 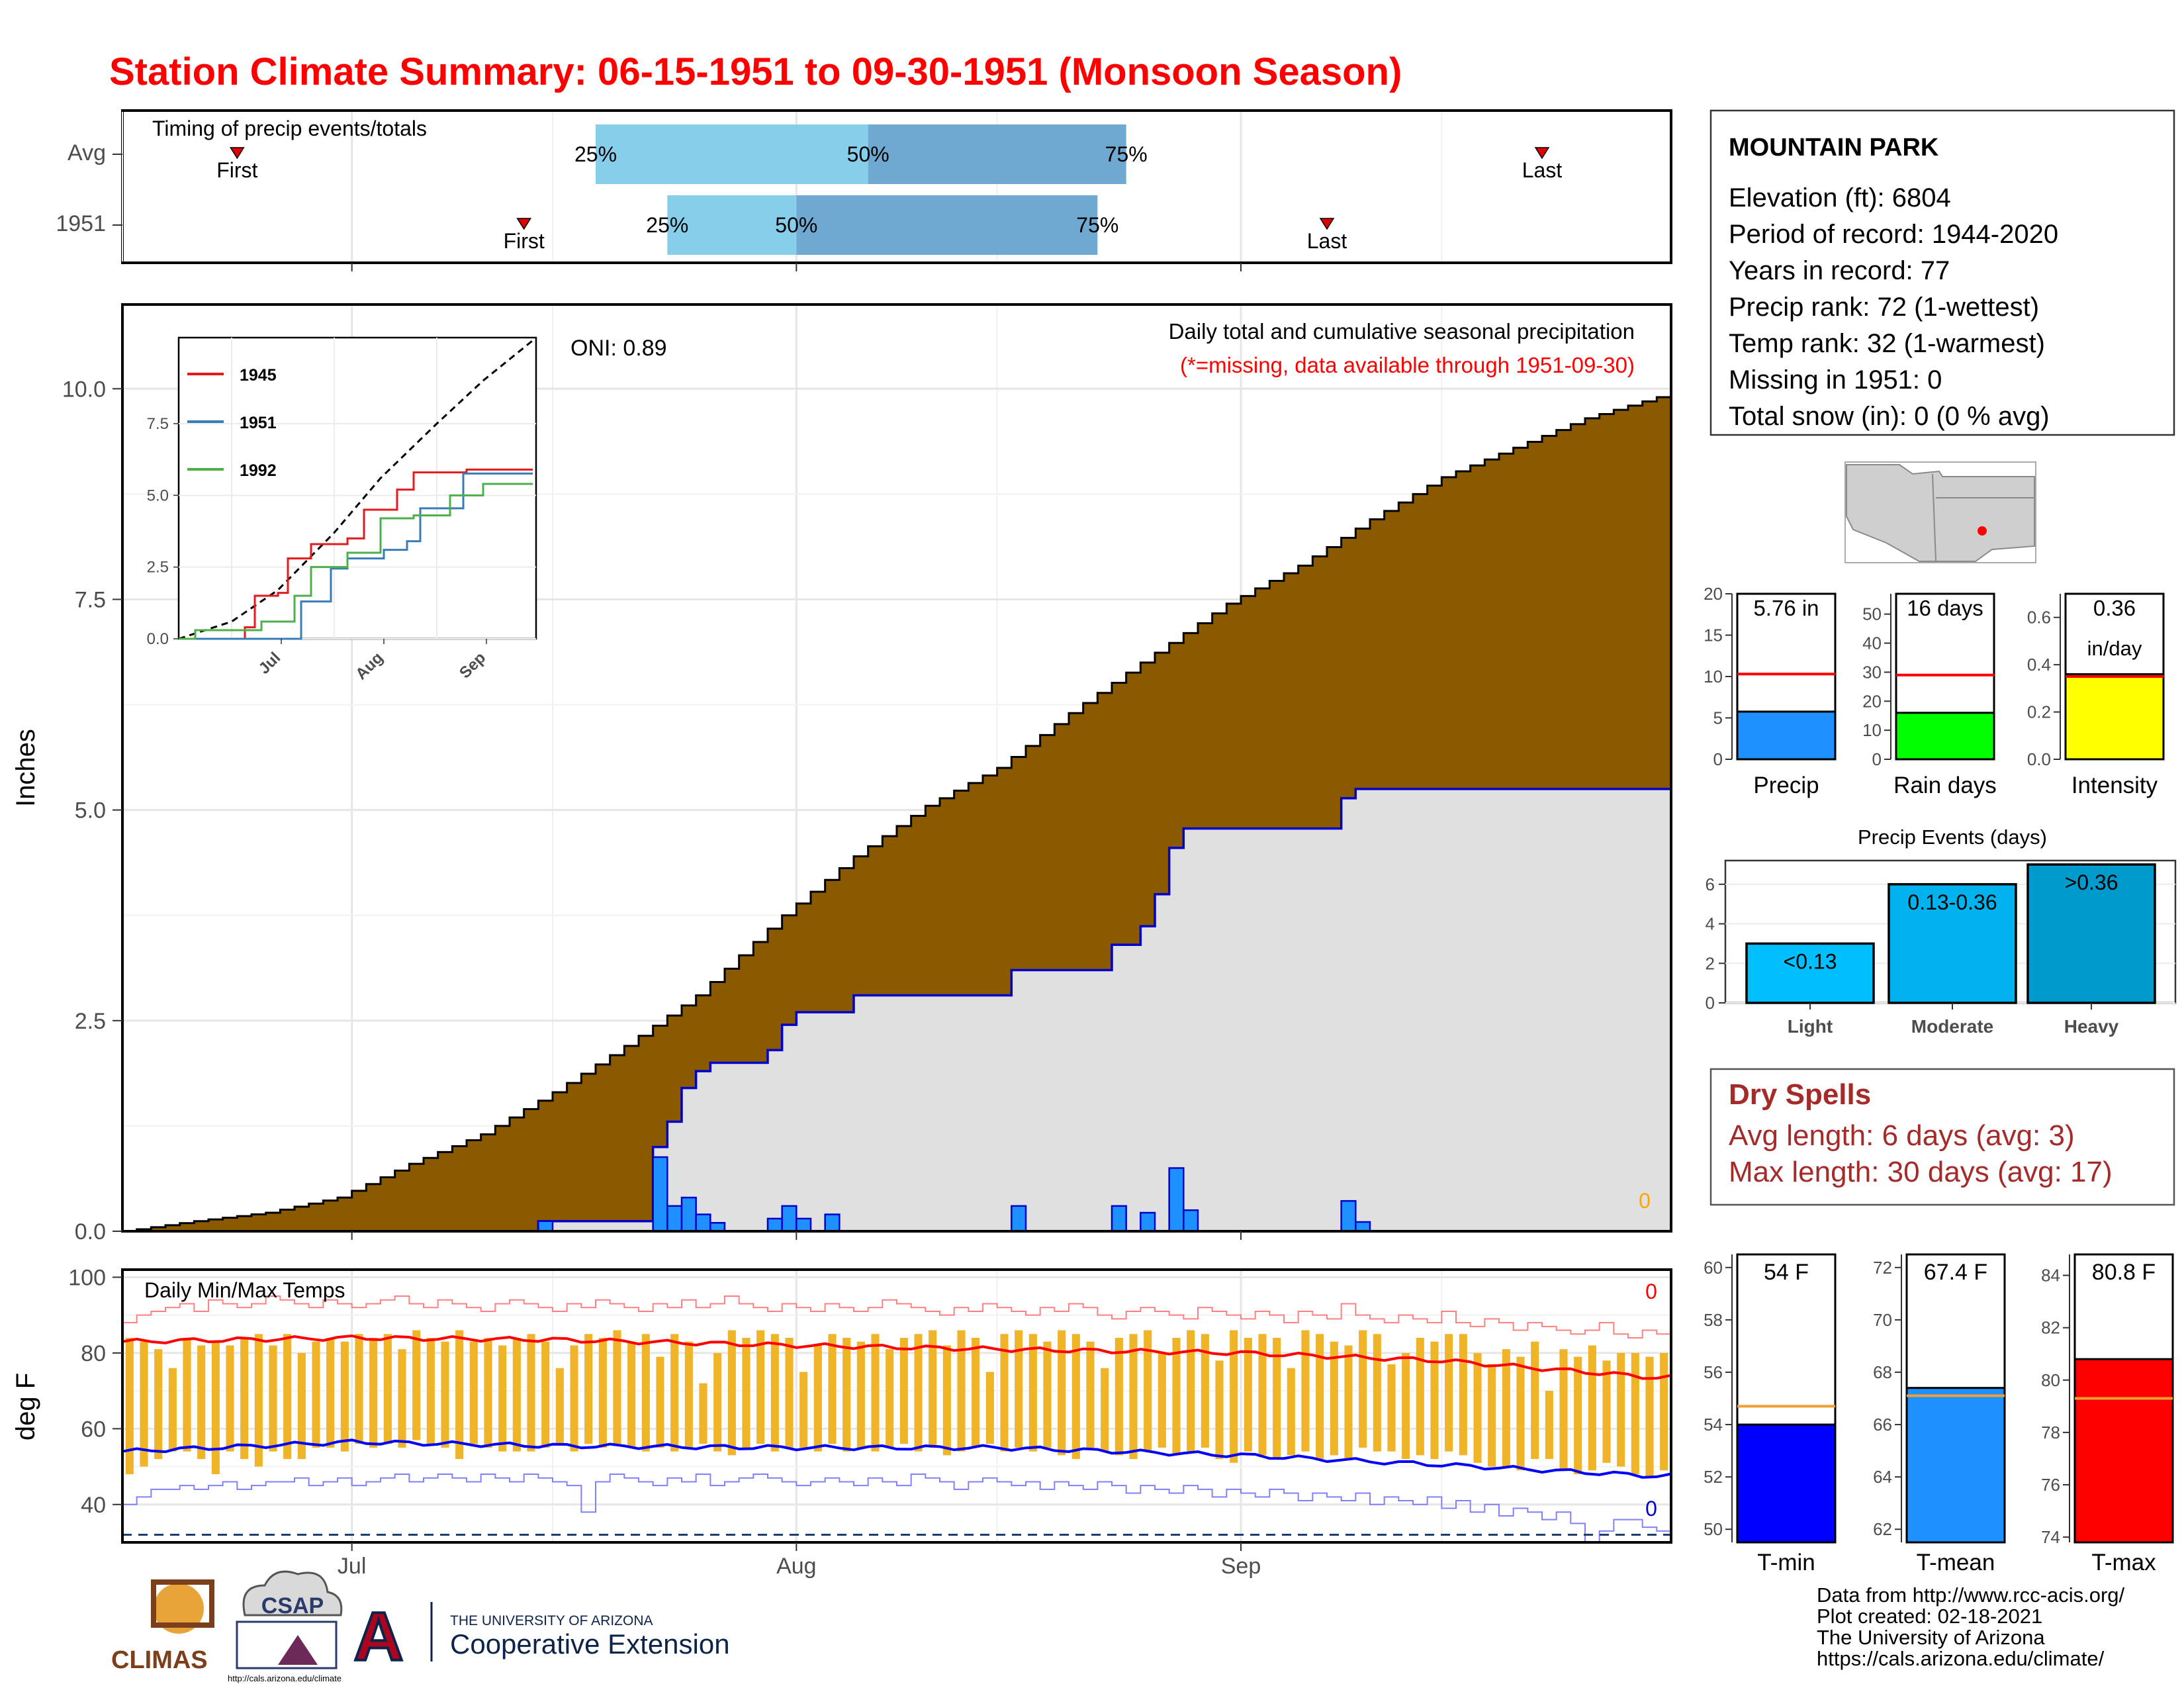 I want to click on temp-y-label: deg F, so click(x=26, y=1406).